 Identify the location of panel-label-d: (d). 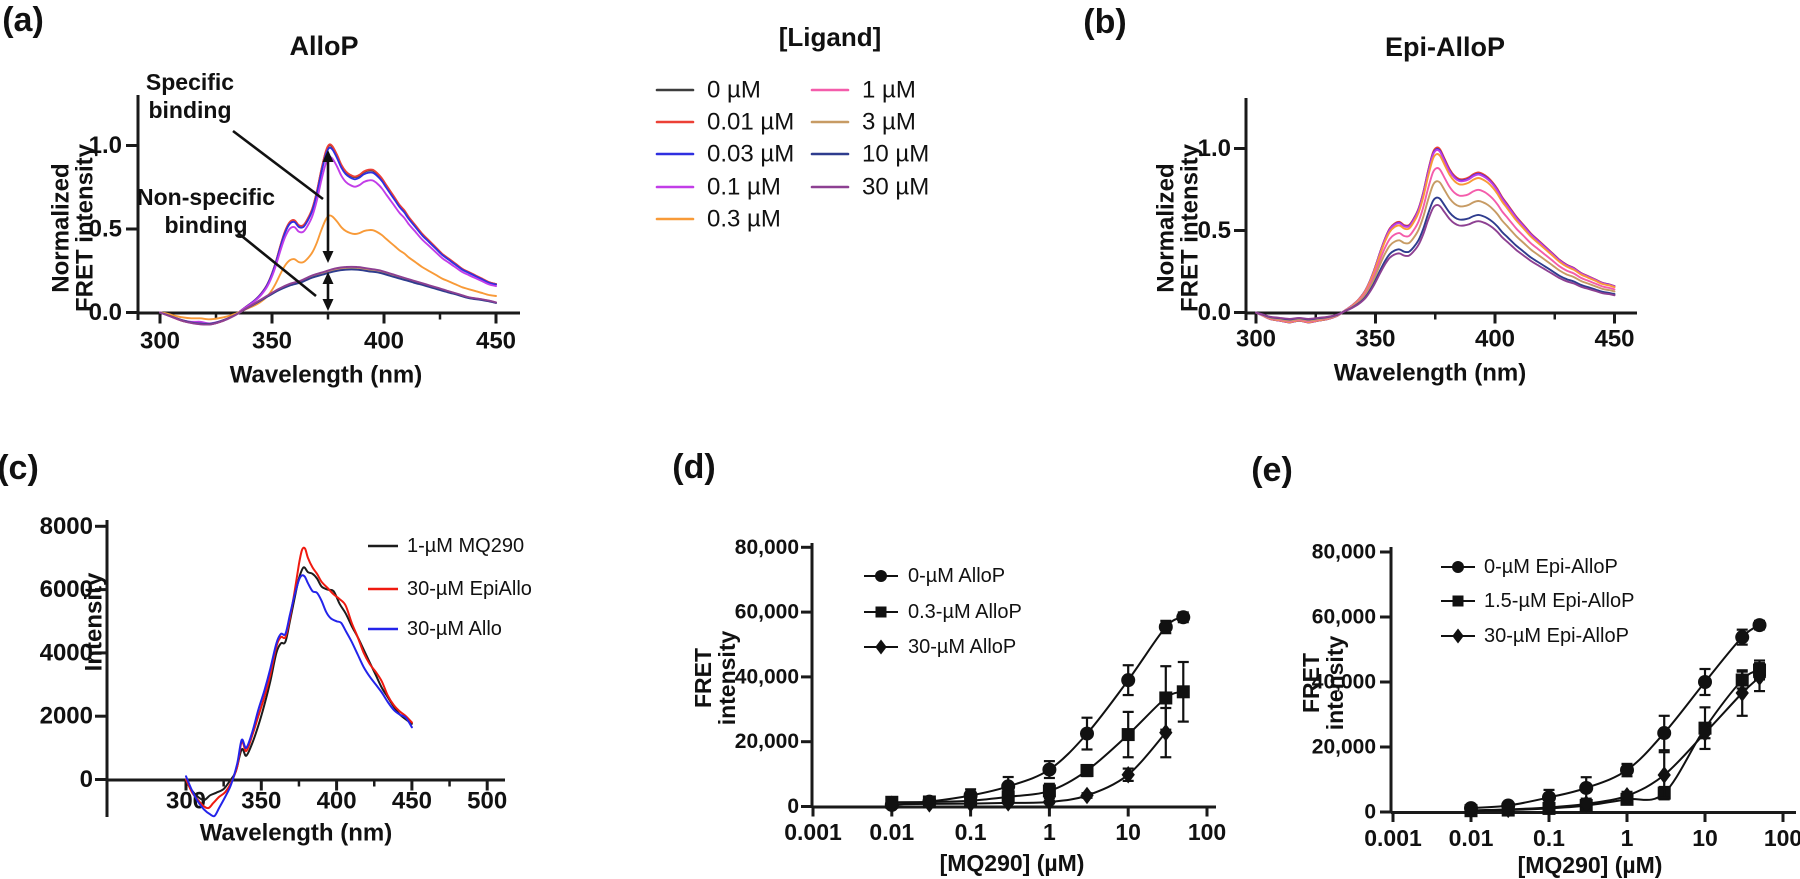
(693, 467).